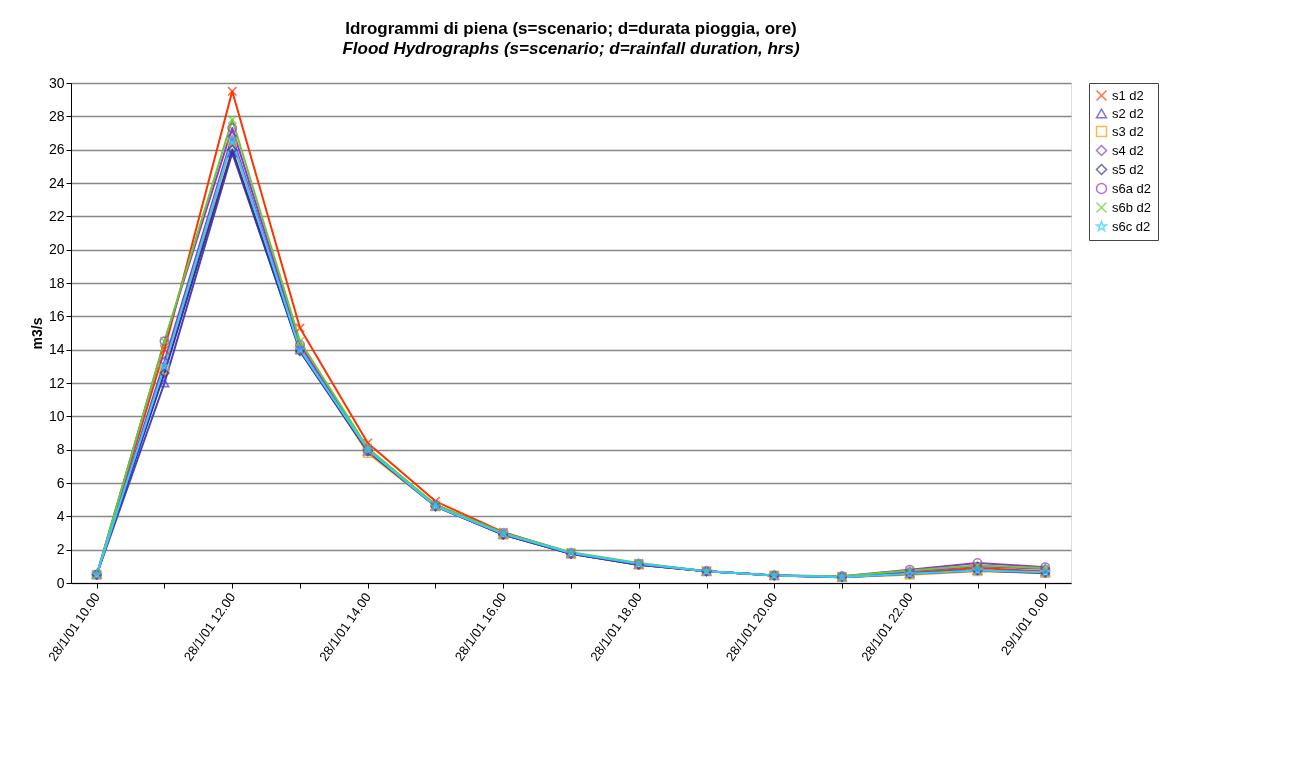  Describe the element at coordinates (60, 449) in the screenshot. I see `y-tick-label: 8` at that location.